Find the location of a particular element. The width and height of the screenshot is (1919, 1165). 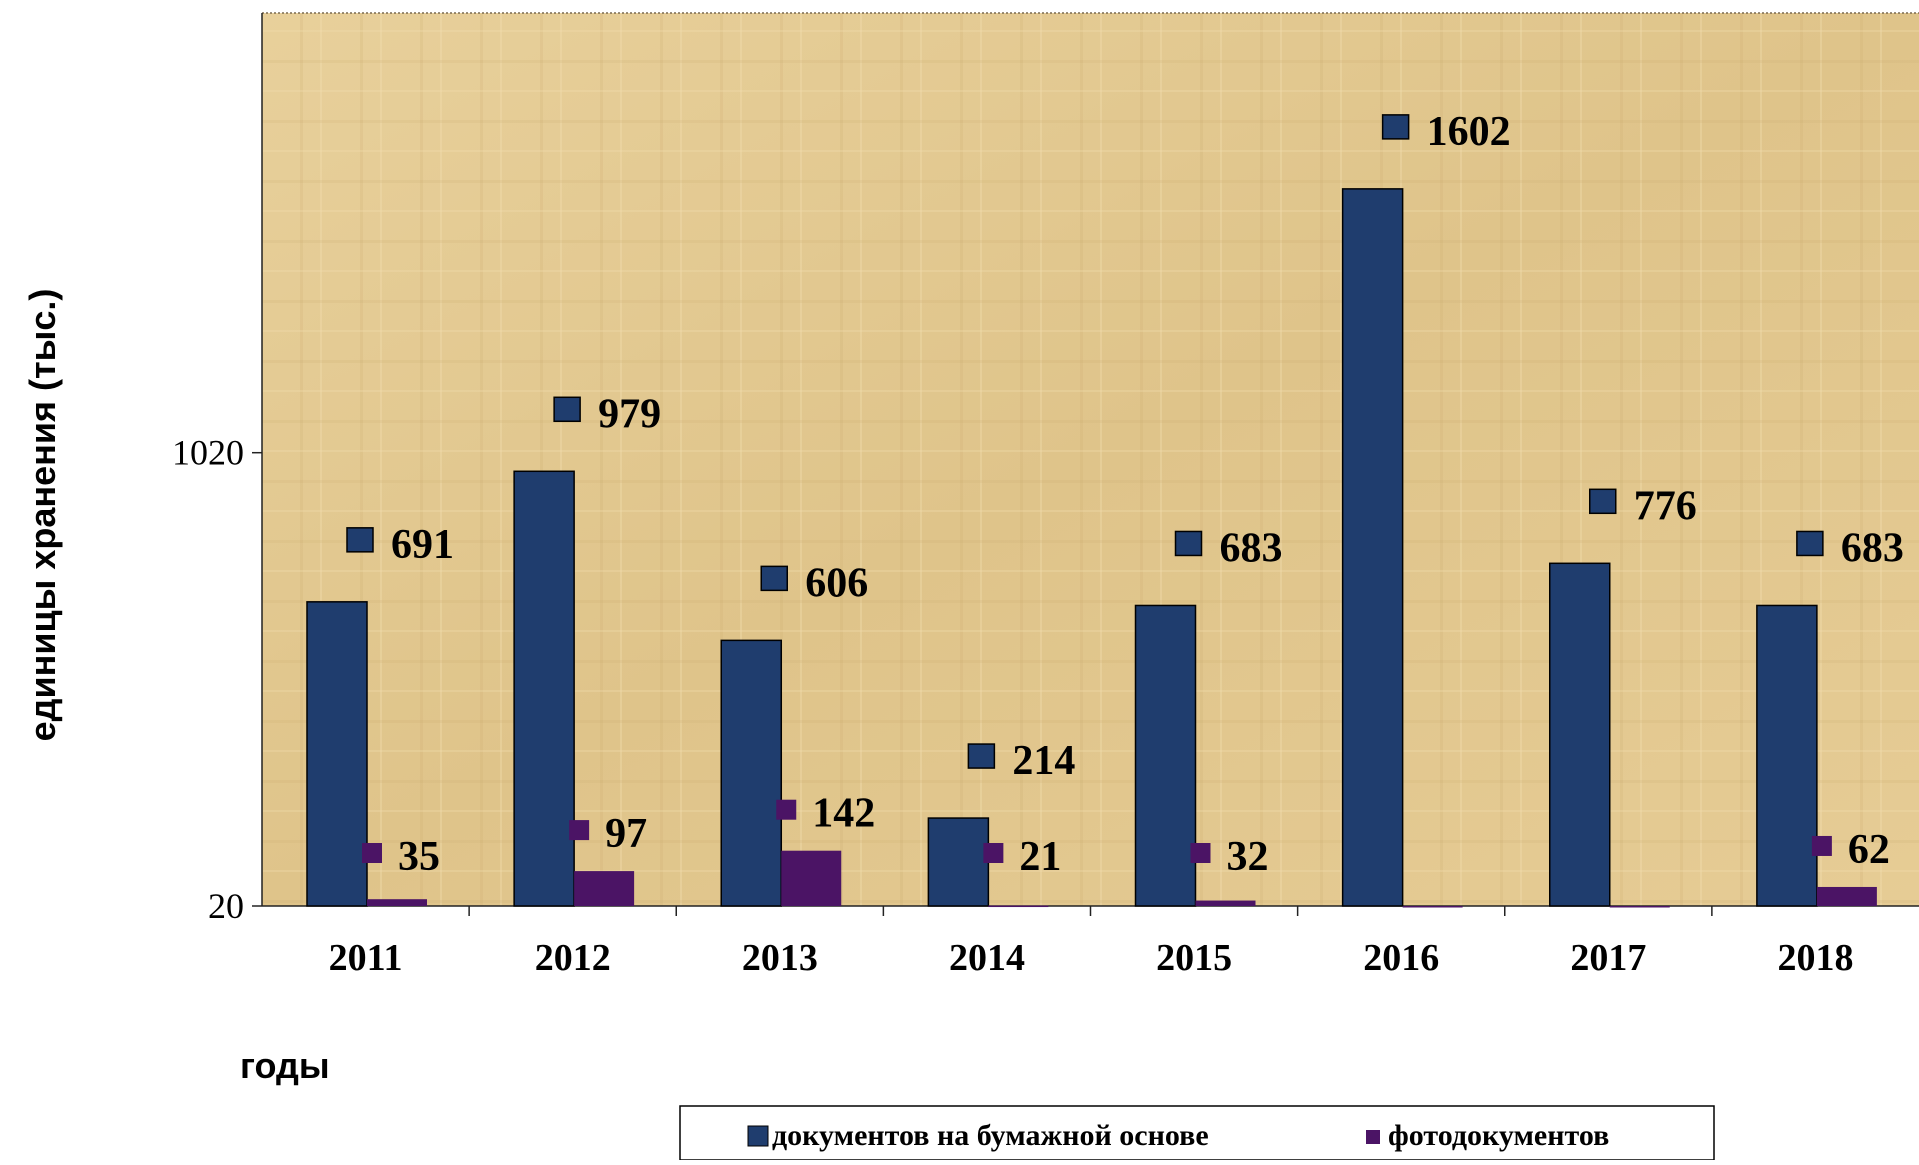

bar-photo-2018 is located at coordinates (1846, 896).